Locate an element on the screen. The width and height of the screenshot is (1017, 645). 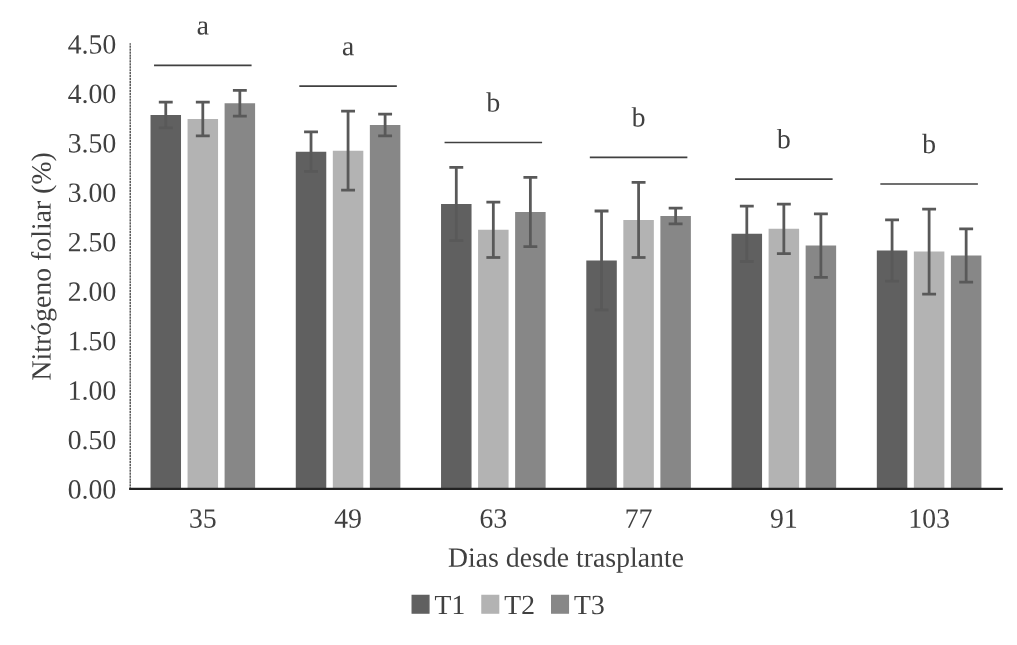
y-tick-label: 0.00 is located at coordinates (92, 489).